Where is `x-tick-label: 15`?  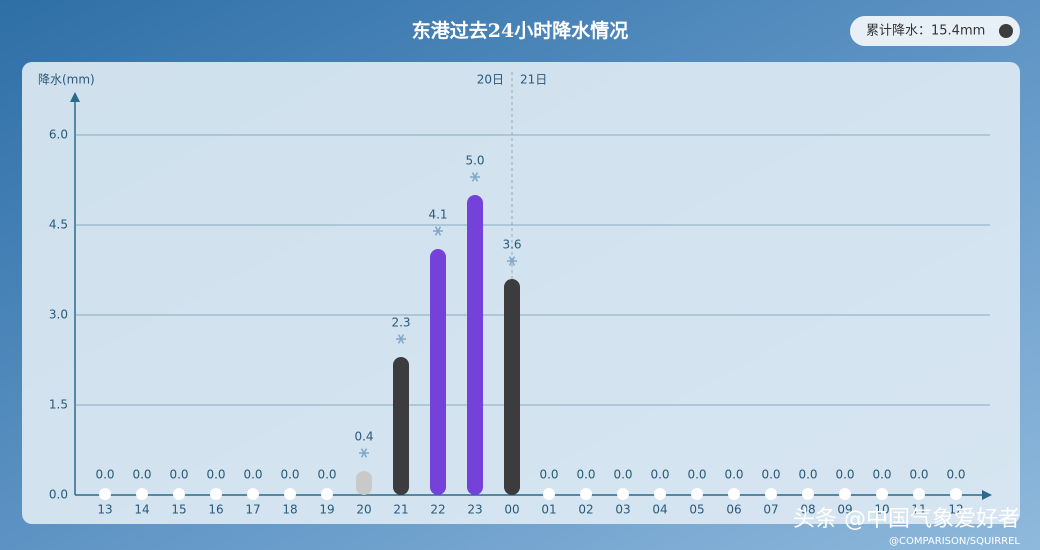
x-tick-label: 15 is located at coordinates (178, 510).